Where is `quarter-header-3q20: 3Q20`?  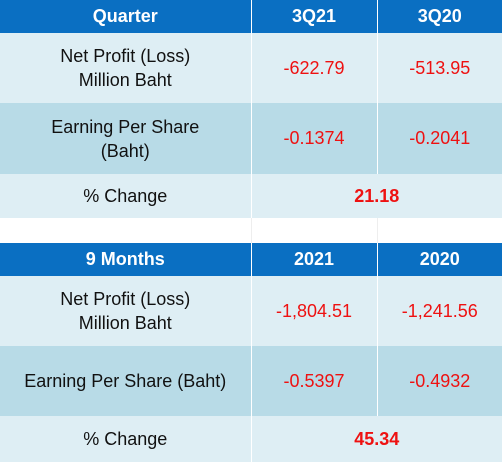 quarter-header-3q20: 3Q20 is located at coordinates (439, 16).